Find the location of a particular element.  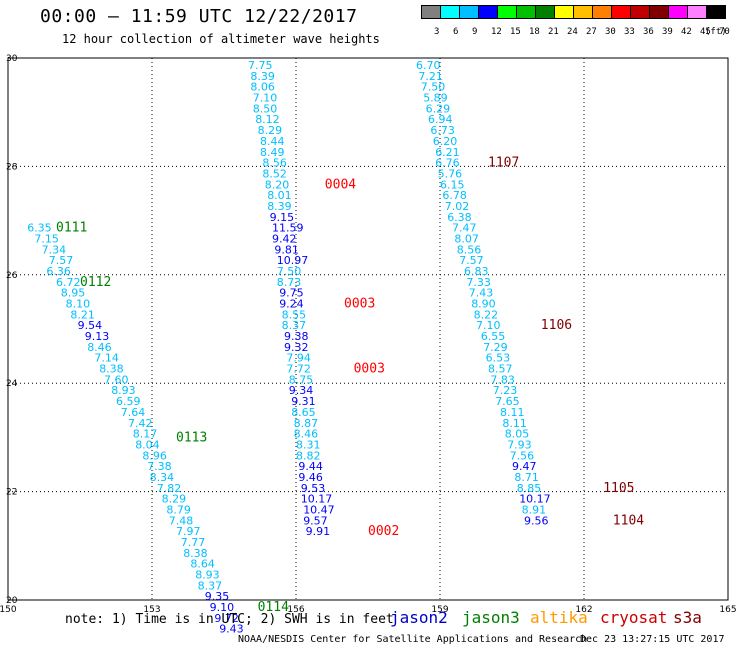

wave-height-value: 8.01 is located at coordinates (279, 195).